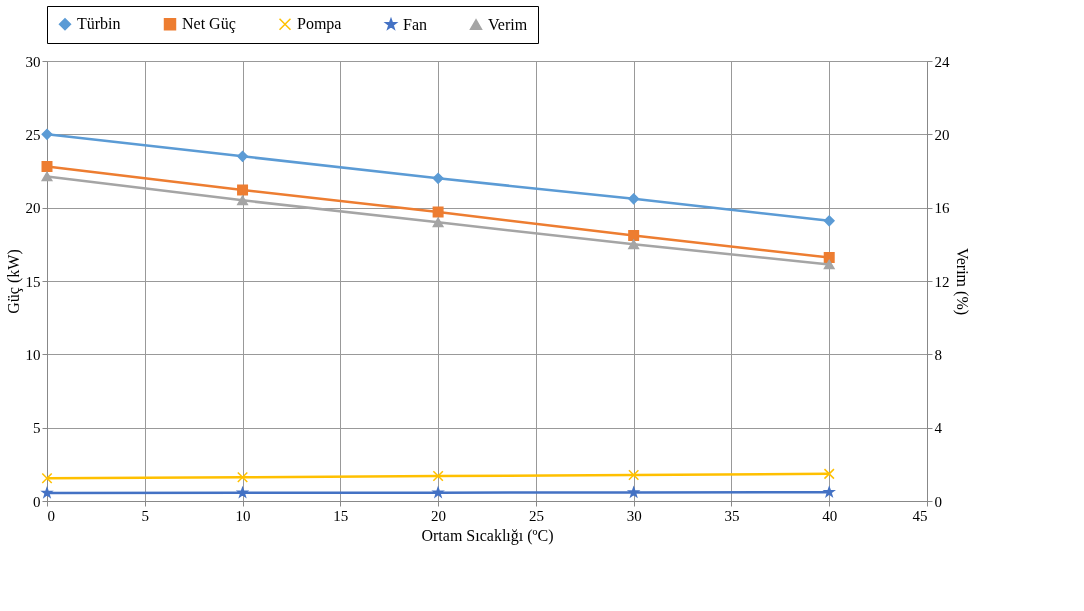 The height and width of the screenshot is (611, 1084). What do you see at coordinates (938, 354) in the screenshot?
I see `y2-tick-label: 8` at bounding box center [938, 354].